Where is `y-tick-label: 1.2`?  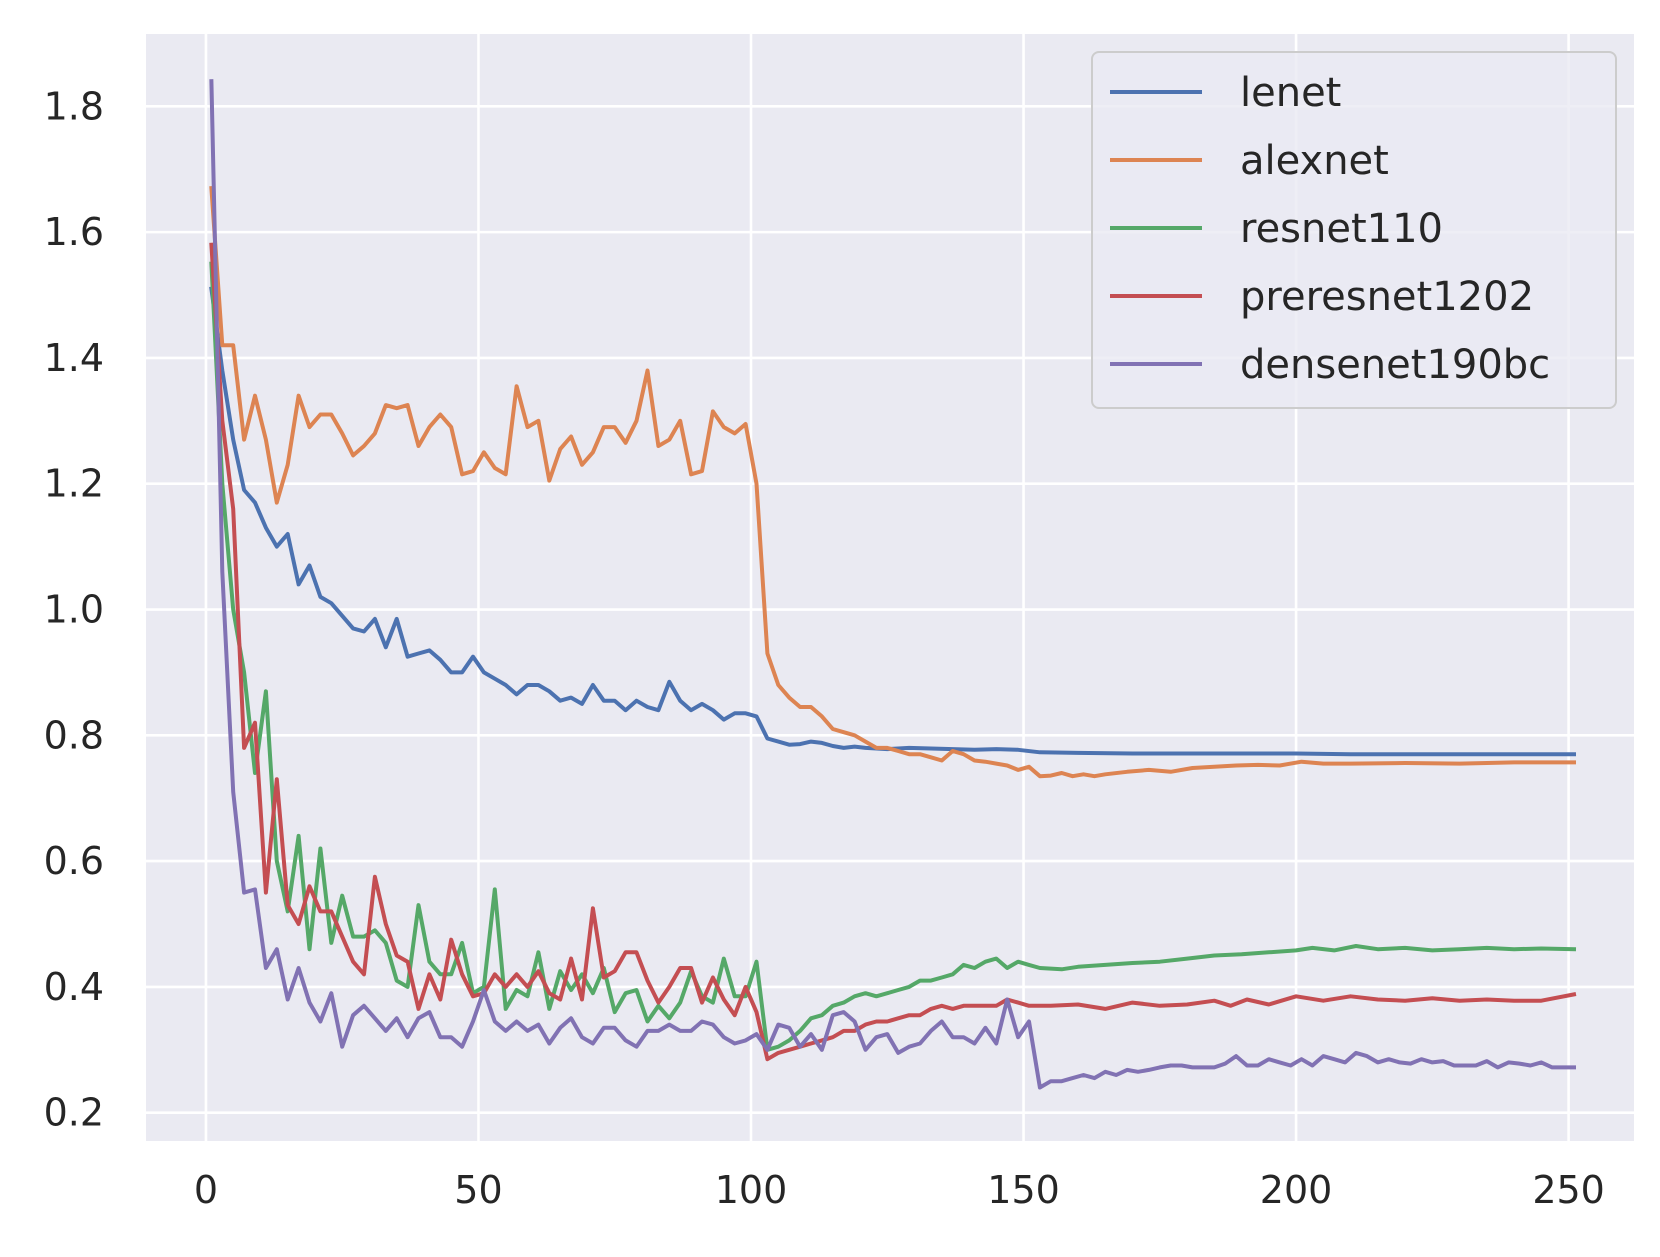 y-tick-label: 1.2 is located at coordinates (74, 484).